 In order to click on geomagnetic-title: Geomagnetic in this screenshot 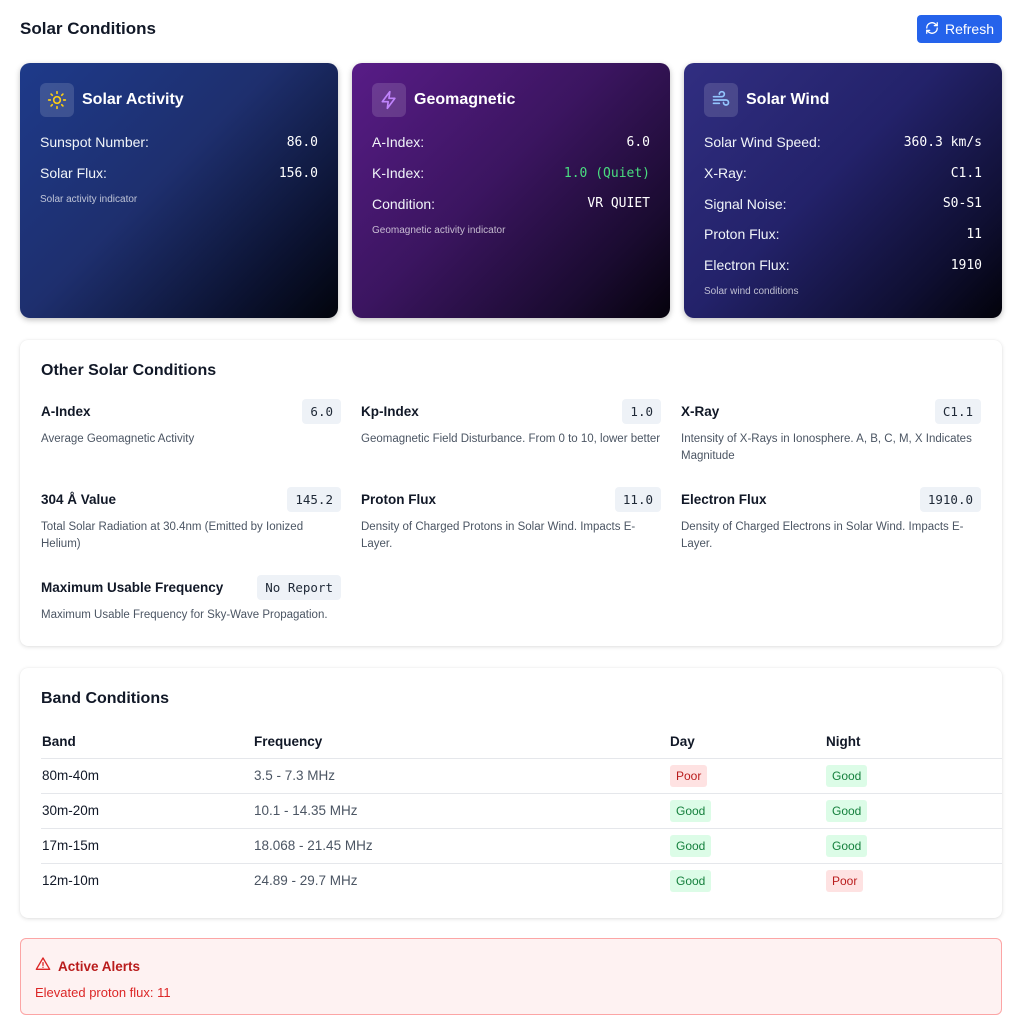, I will do `click(465, 99)`.